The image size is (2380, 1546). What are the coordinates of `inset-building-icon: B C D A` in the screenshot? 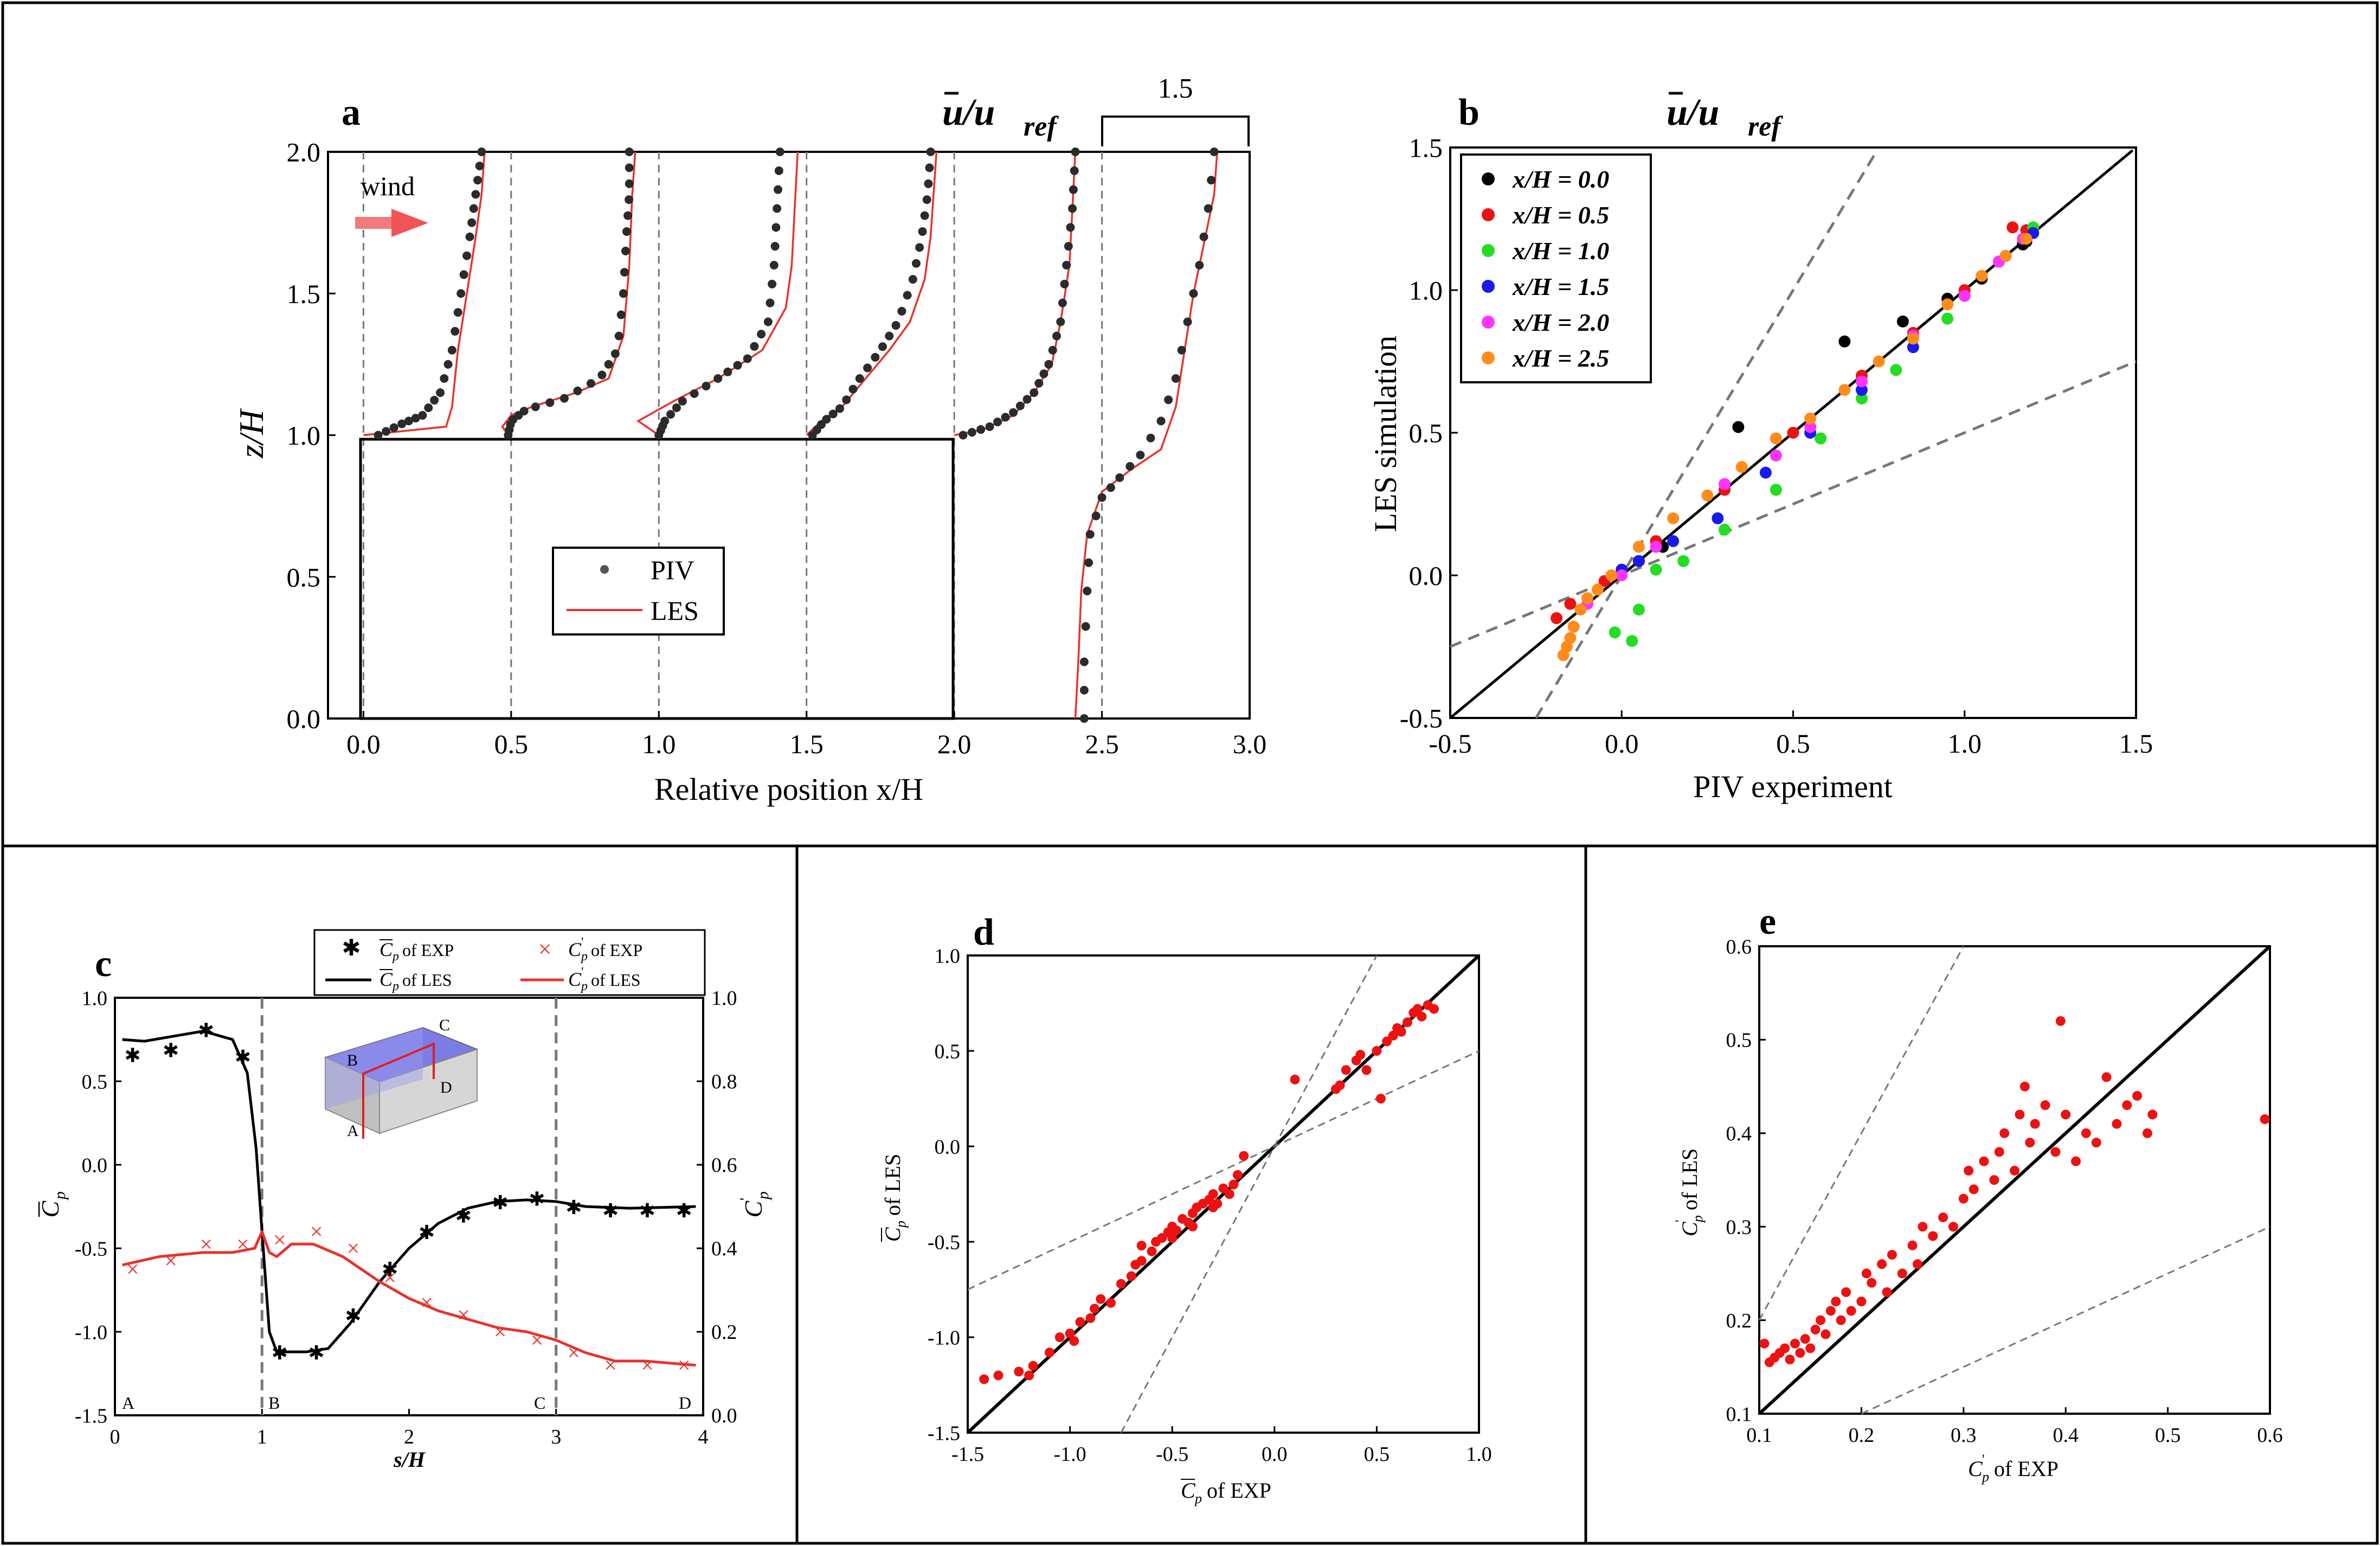 It's located at (402, 1078).